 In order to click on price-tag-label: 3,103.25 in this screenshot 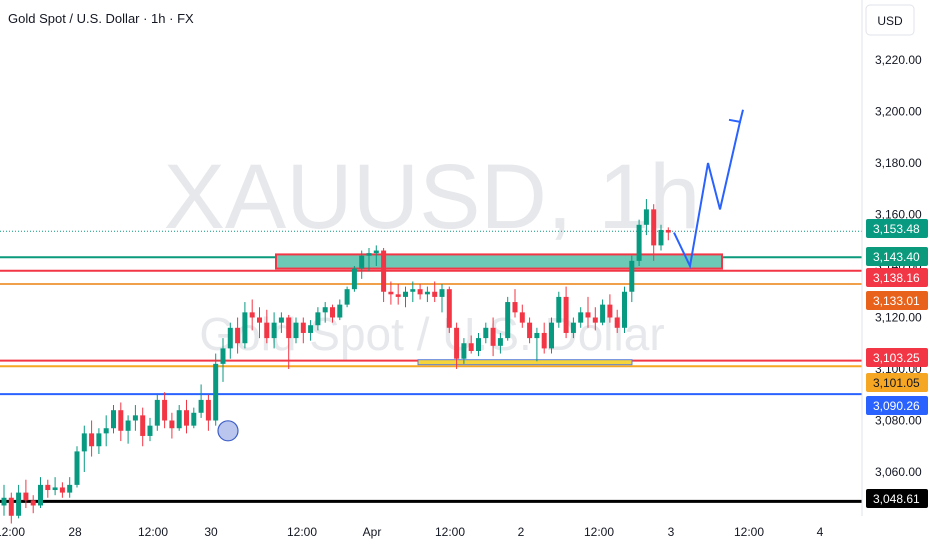, I will do `click(896, 358)`.